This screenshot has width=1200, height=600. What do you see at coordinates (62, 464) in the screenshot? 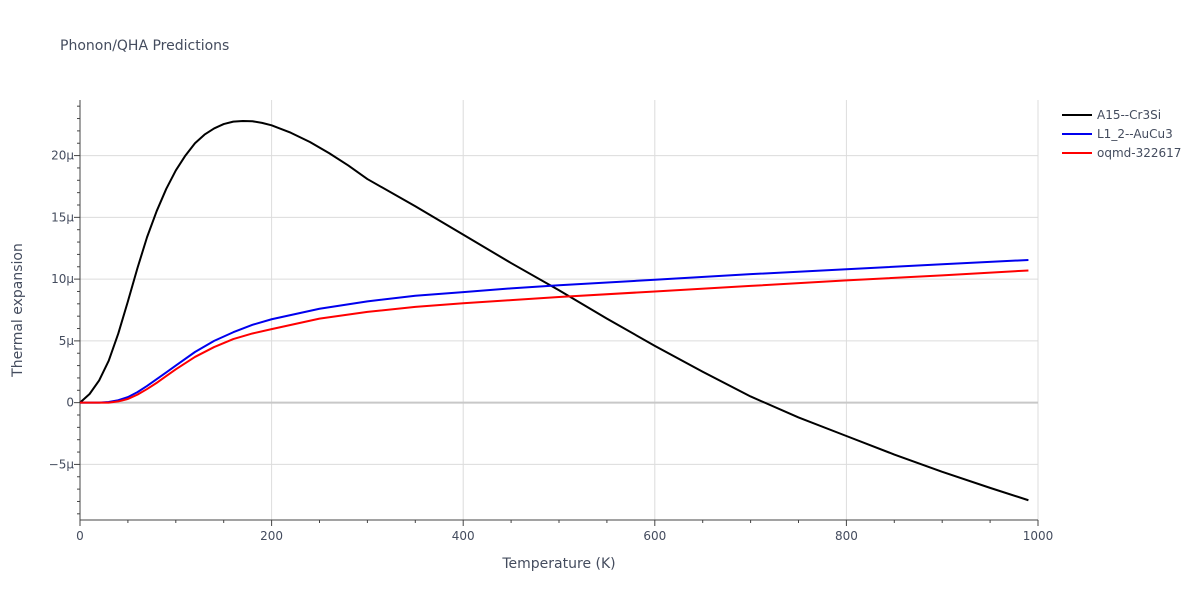
I see `y-tick-label: −5μ` at bounding box center [62, 464].